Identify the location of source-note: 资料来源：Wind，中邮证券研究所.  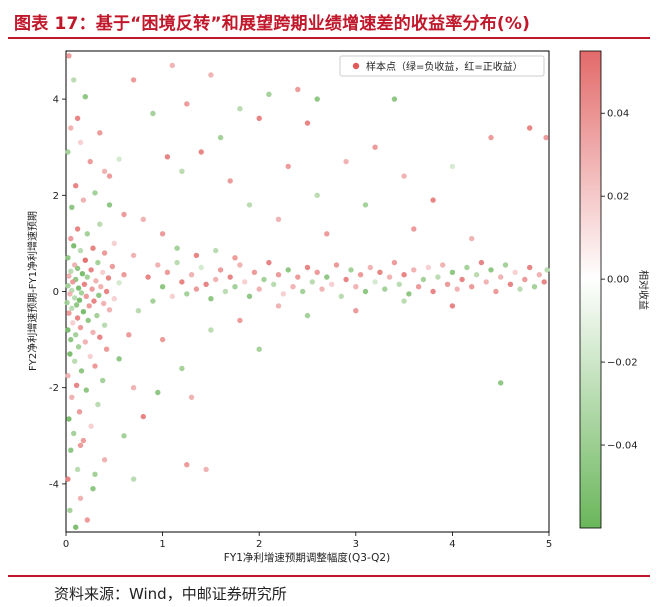
(170, 594).